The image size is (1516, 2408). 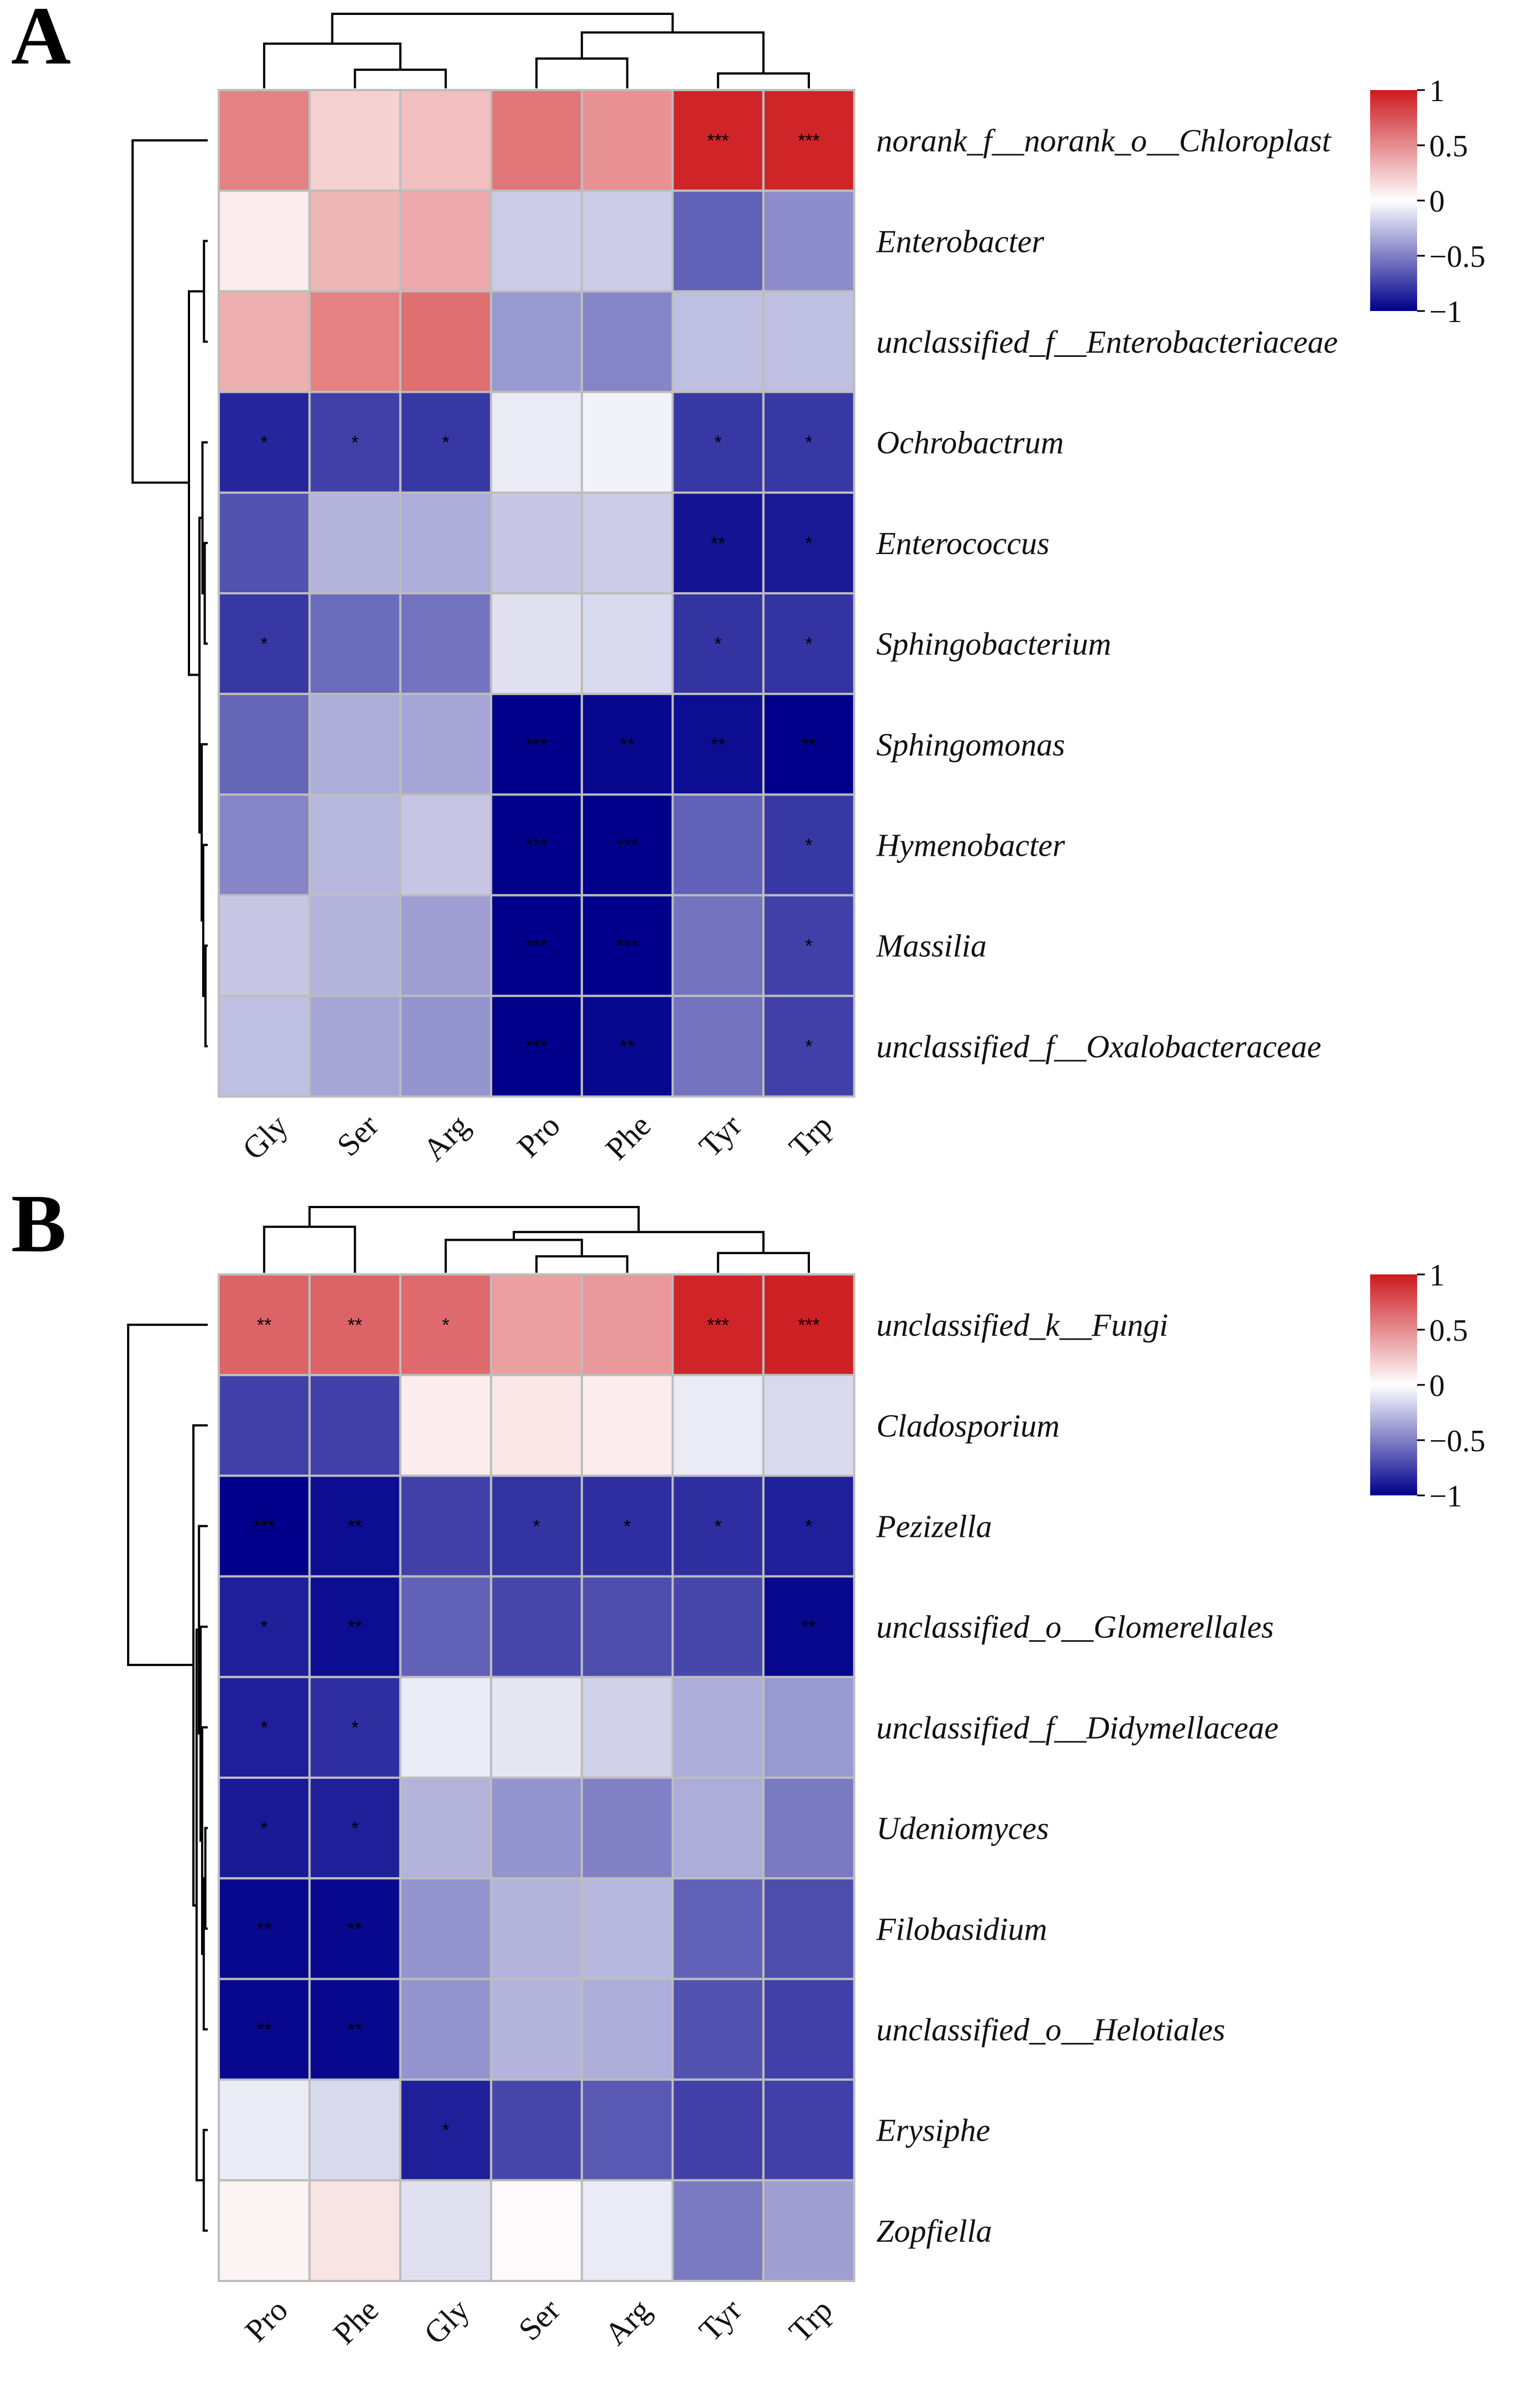 What do you see at coordinates (1437, 1276) in the screenshot?
I see `legend-tick-label: 1` at bounding box center [1437, 1276].